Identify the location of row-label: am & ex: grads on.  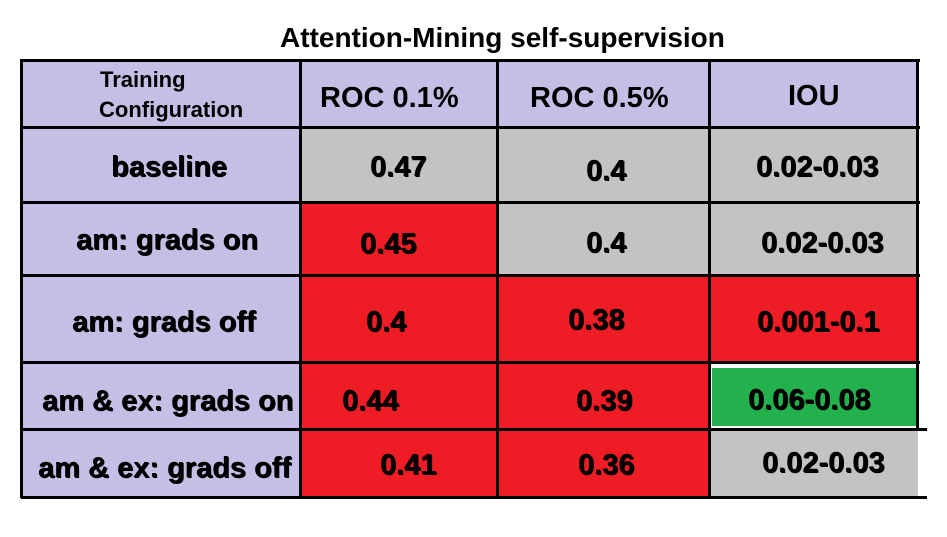
(168, 401).